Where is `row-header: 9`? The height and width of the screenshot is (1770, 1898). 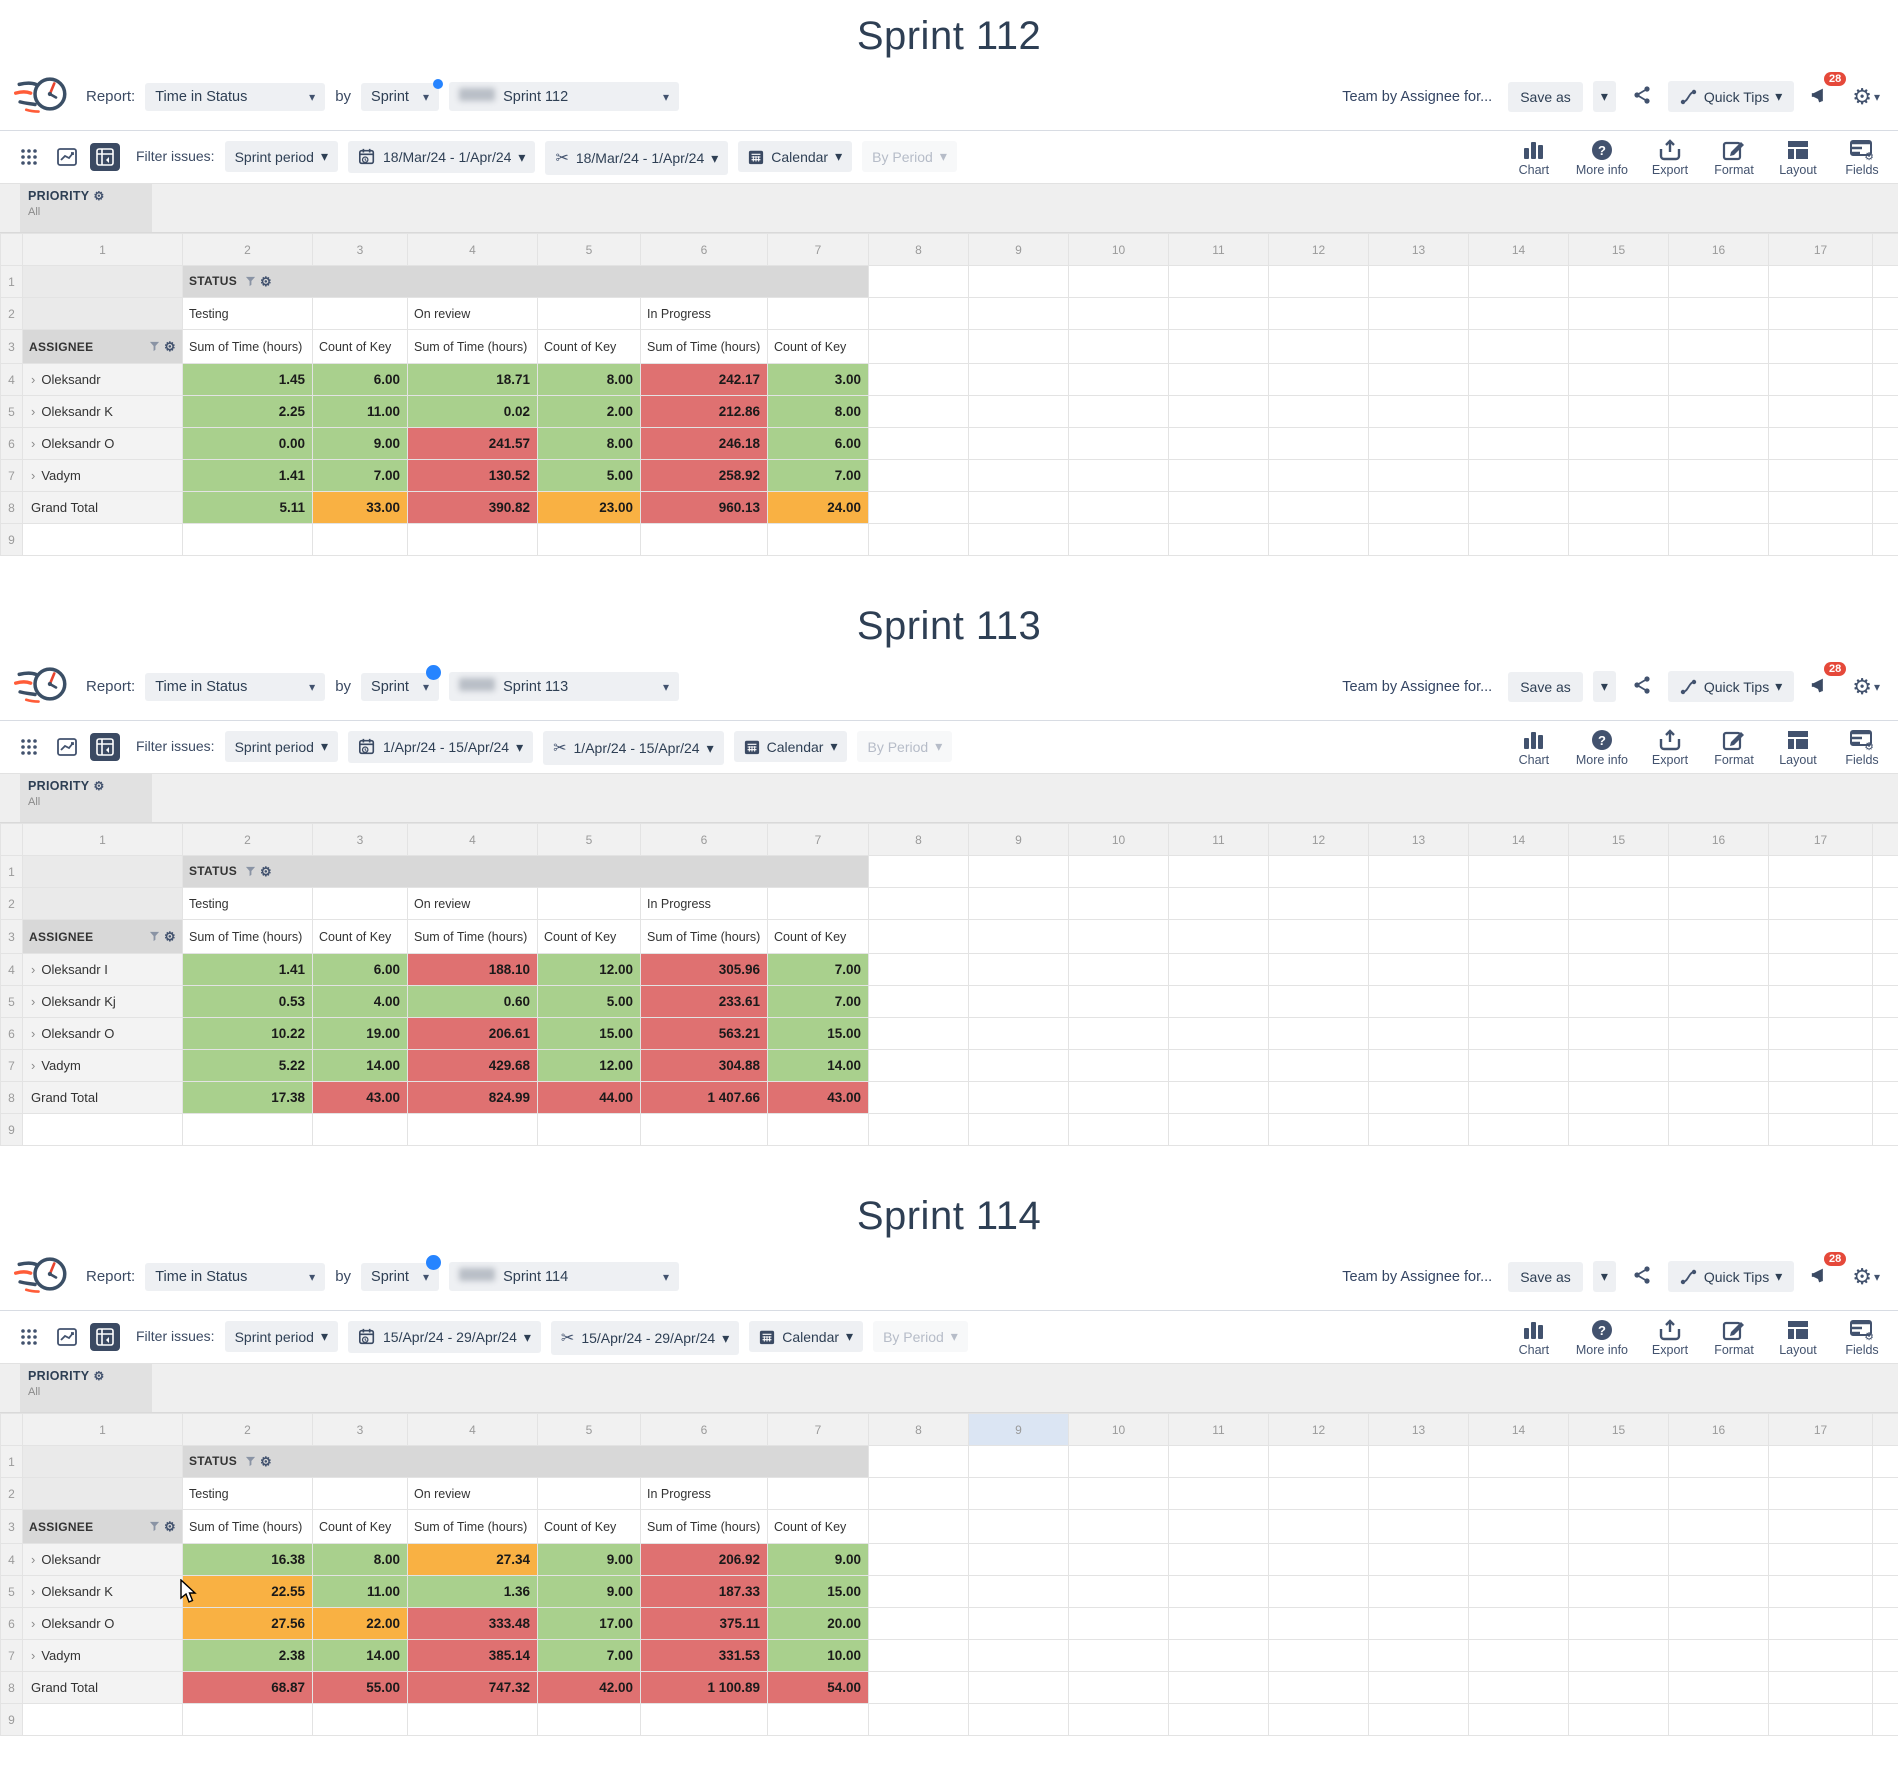 row-header: 9 is located at coordinates (12, 1130).